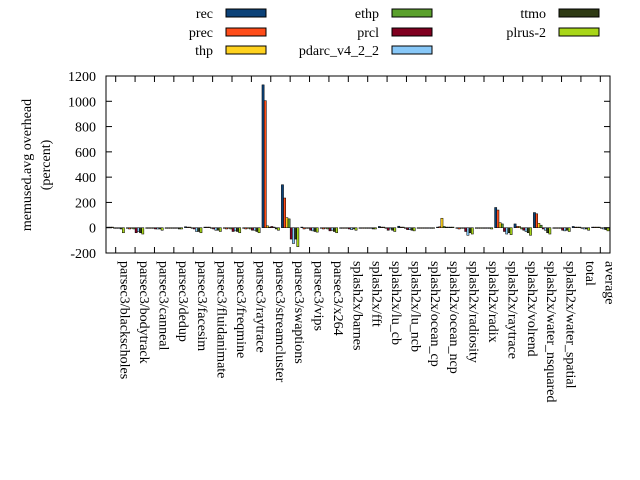 The width and height of the screenshot is (640, 480). Describe the element at coordinates (246, 13) in the screenshot. I see `legend-swatch-rec` at that location.